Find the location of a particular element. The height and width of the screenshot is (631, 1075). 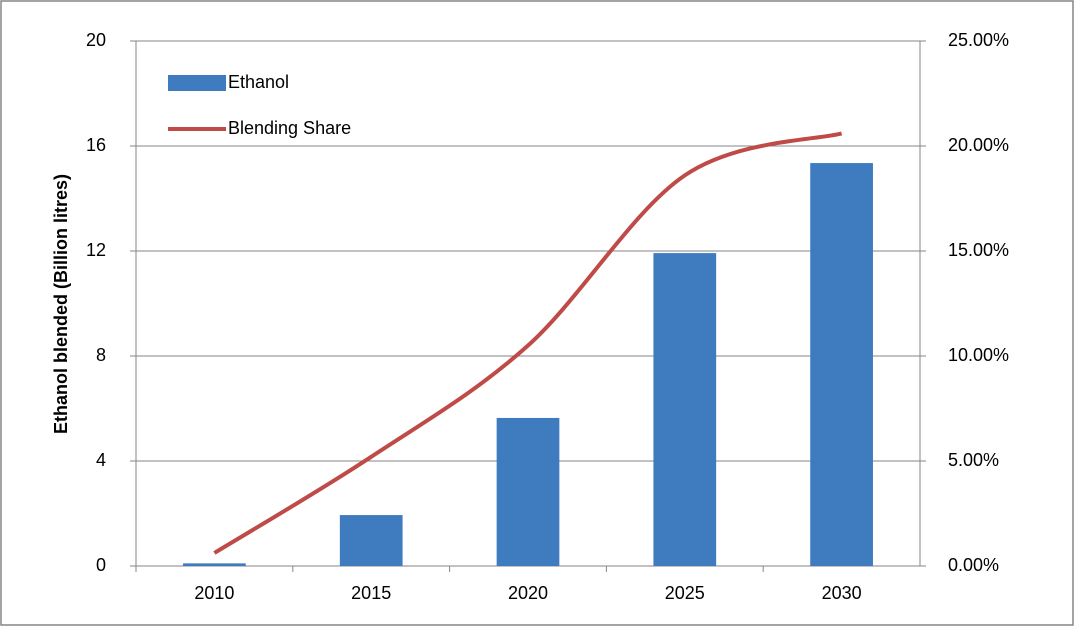

x-tick-label: 2015 is located at coordinates (371, 593).